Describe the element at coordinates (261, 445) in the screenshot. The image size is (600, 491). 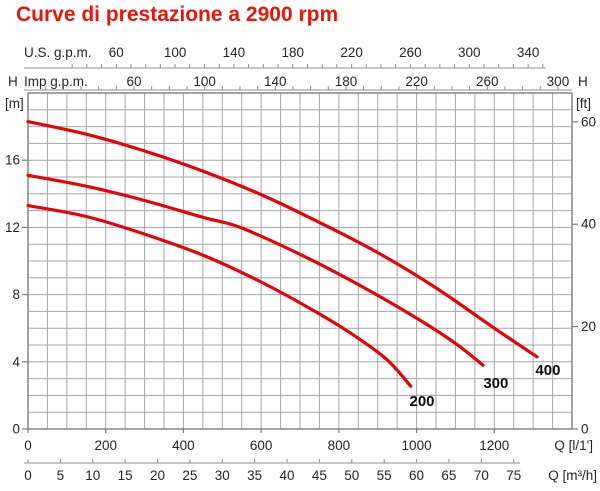
I see `q-lmin-tick-label: 600` at that location.